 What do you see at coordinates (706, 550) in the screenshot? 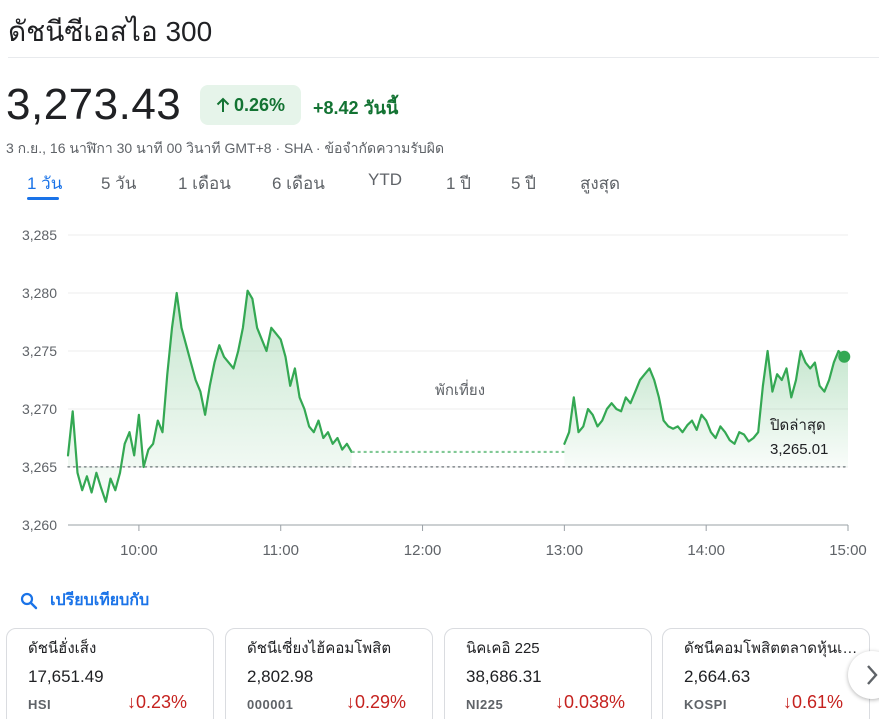
I see `x-tick-label: 14:00` at bounding box center [706, 550].